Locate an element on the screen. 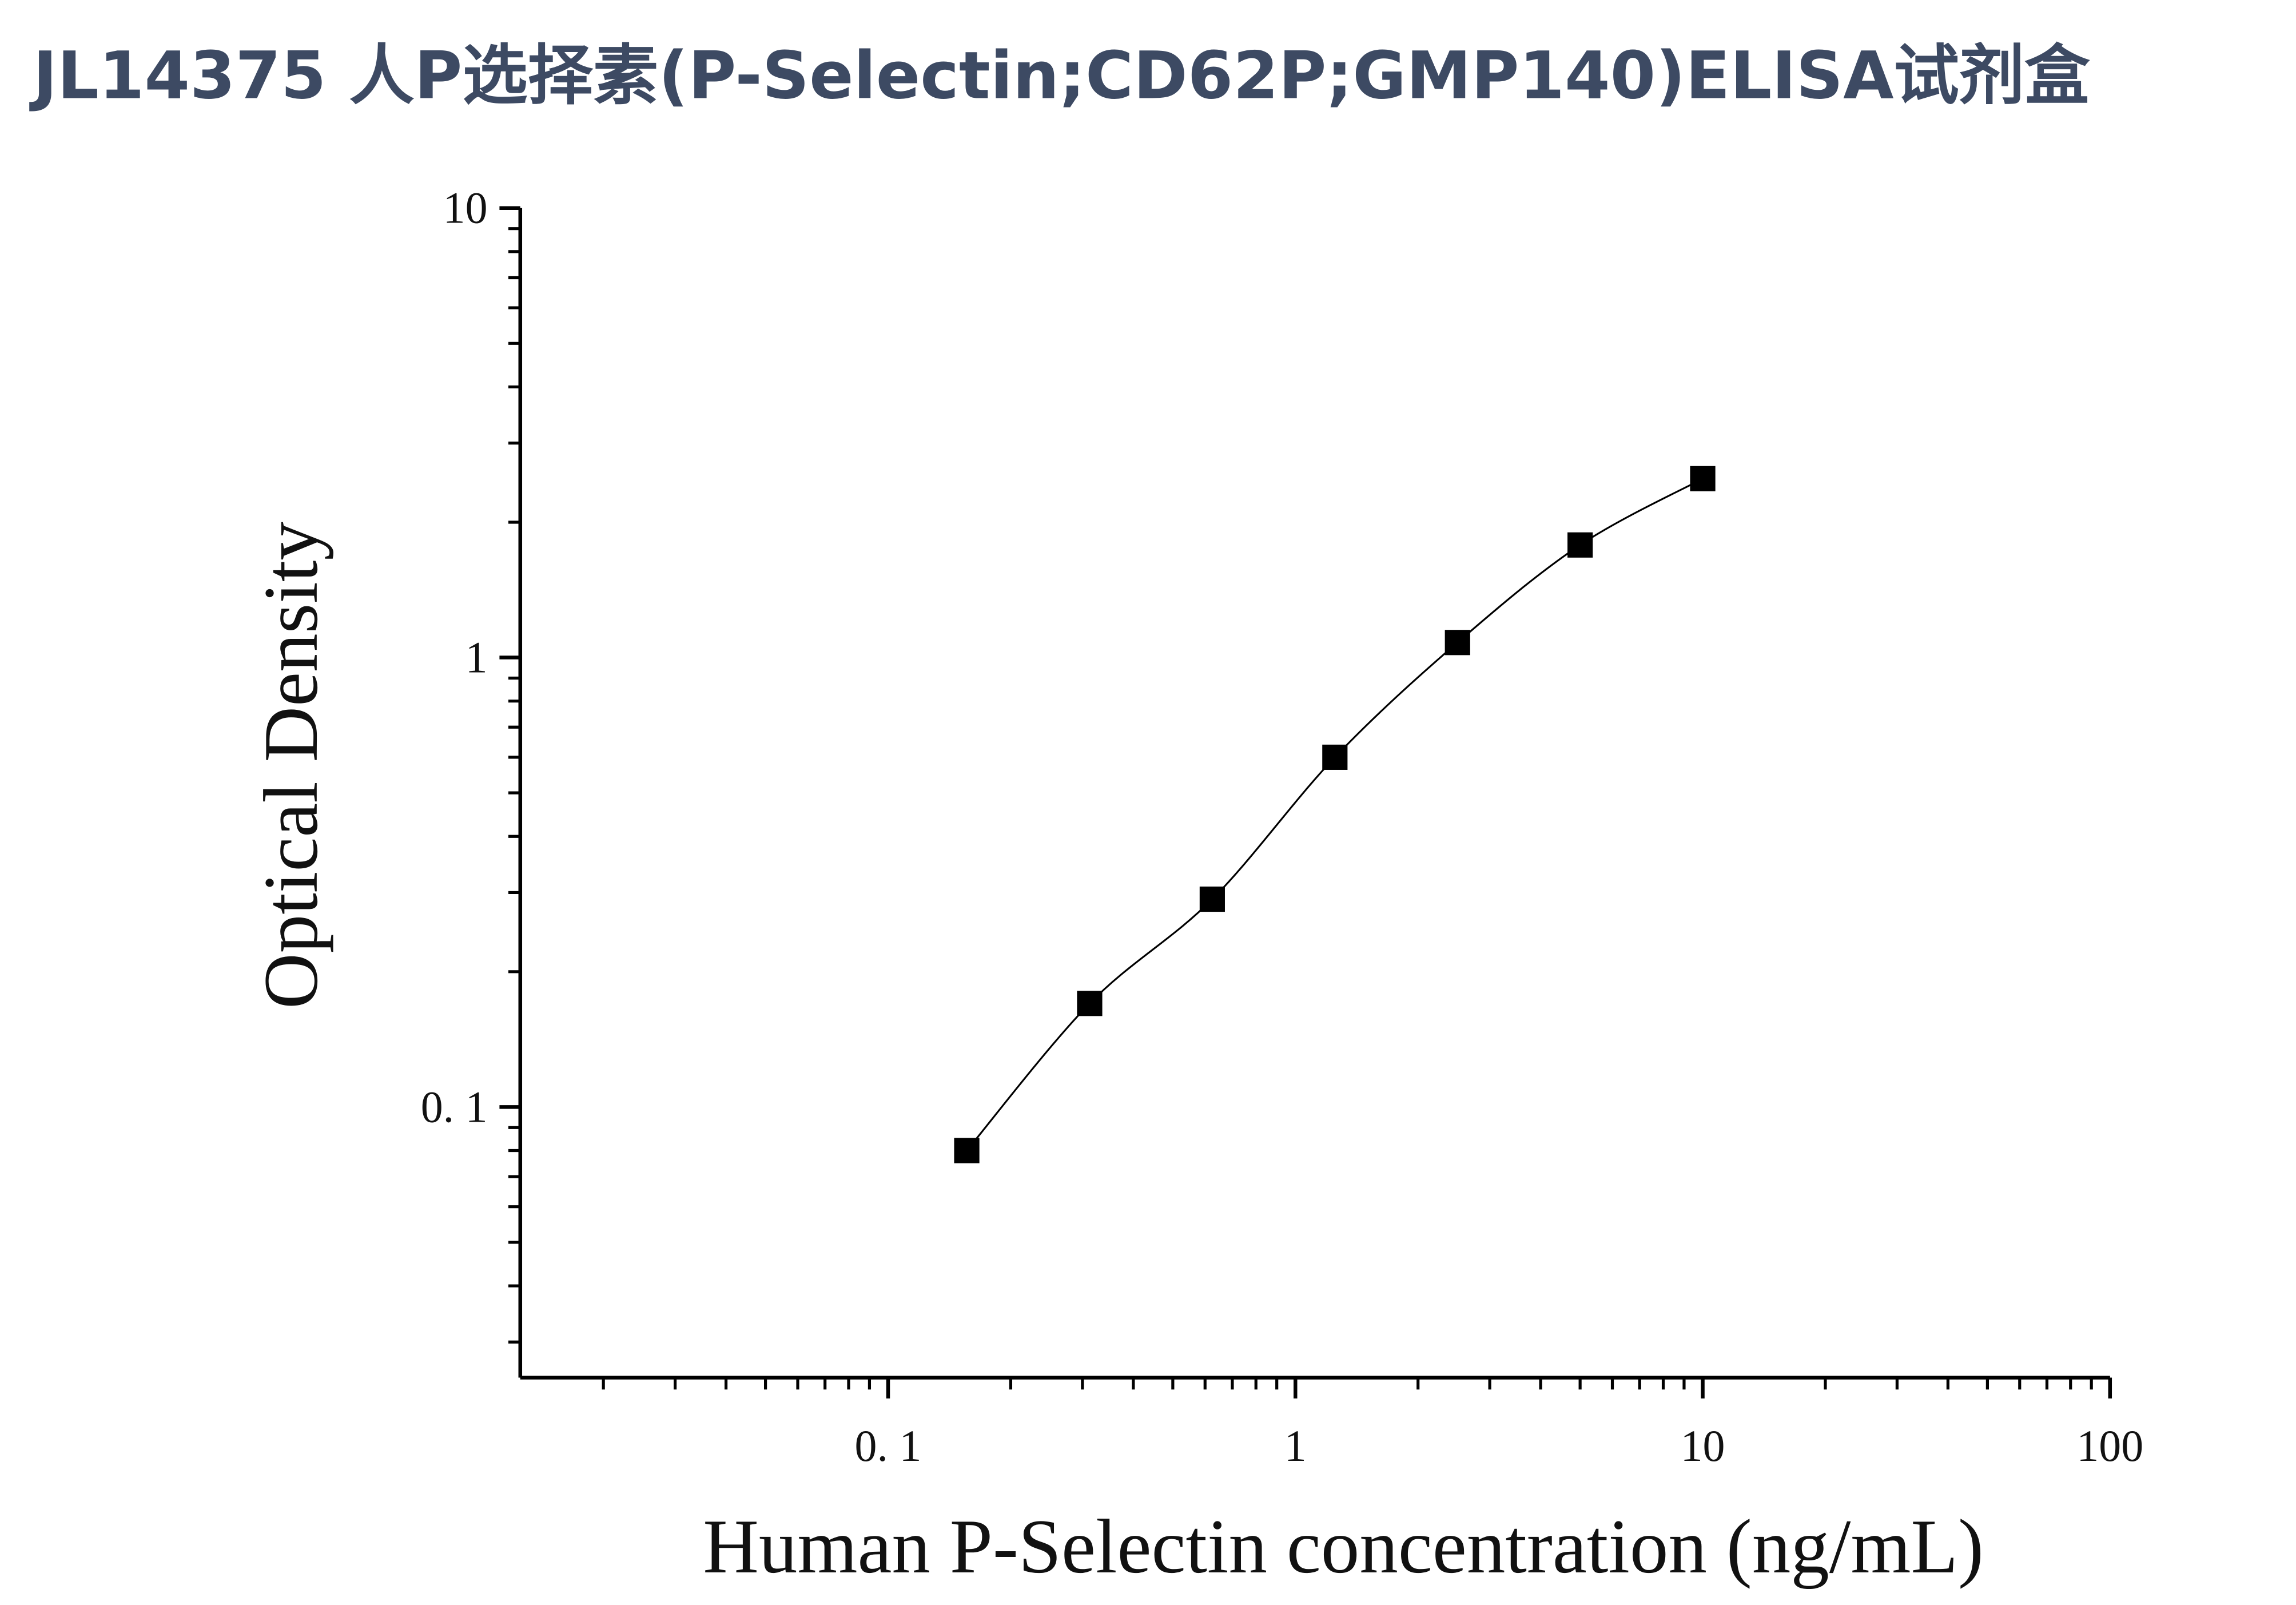 The image size is (2296, 1605). y-tick-label: 0. 1 is located at coordinates (455, 1106).